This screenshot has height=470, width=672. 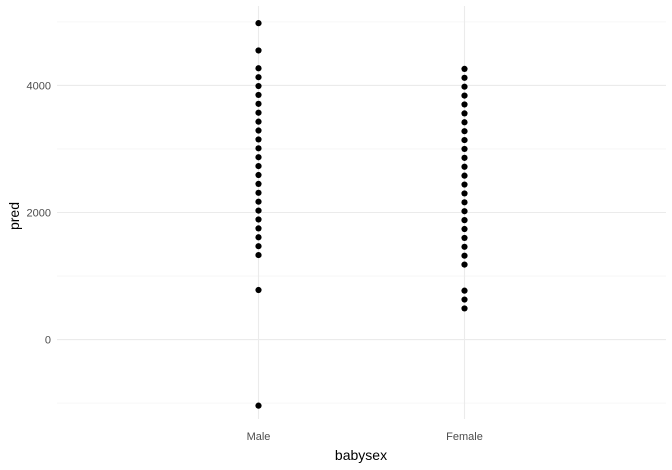 I want to click on x-axis-title: babysex, so click(x=361, y=455).